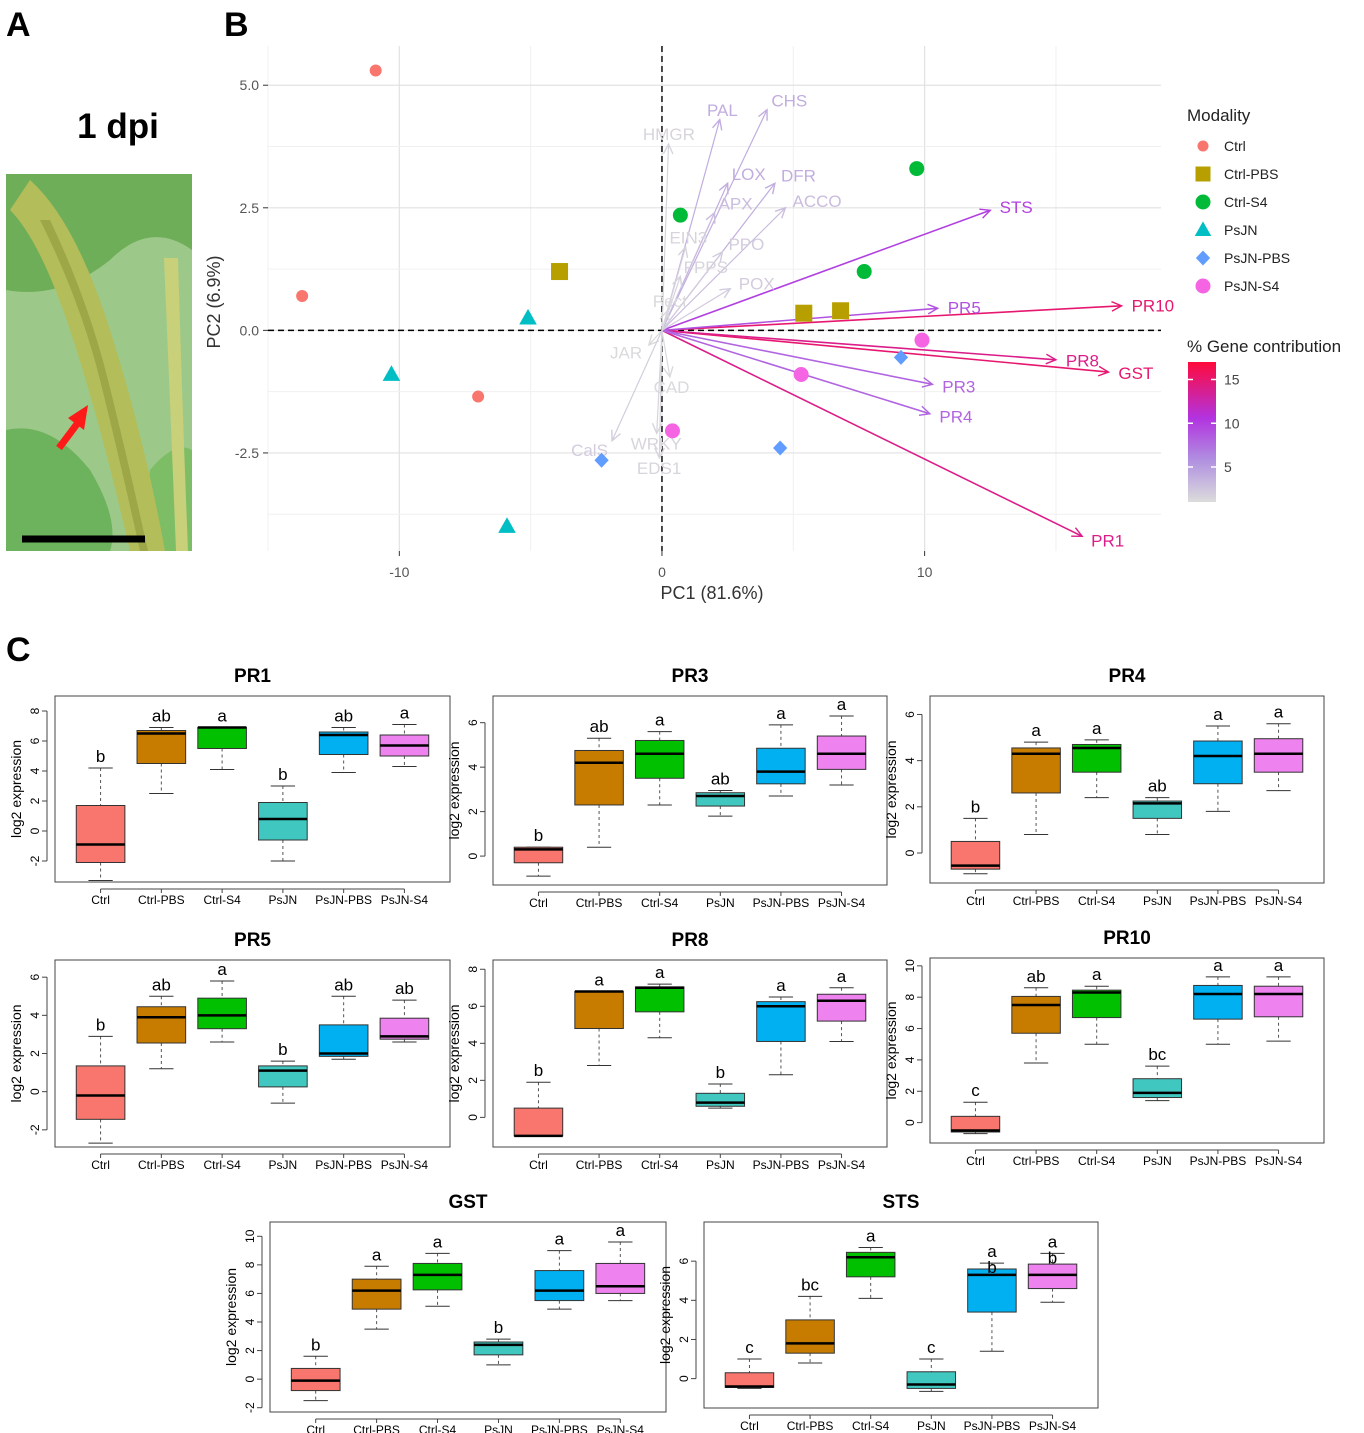  What do you see at coordinates (672, 363) in the screenshot?
I see `loading-cad: CAD` at bounding box center [672, 363].